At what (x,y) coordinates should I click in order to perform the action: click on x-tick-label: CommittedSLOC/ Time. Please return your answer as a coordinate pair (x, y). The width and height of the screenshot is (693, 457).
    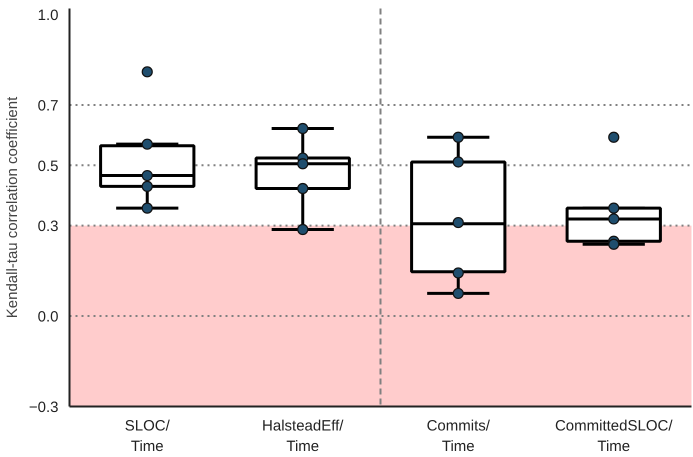
    Looking at the image, I should click on (614, 436).